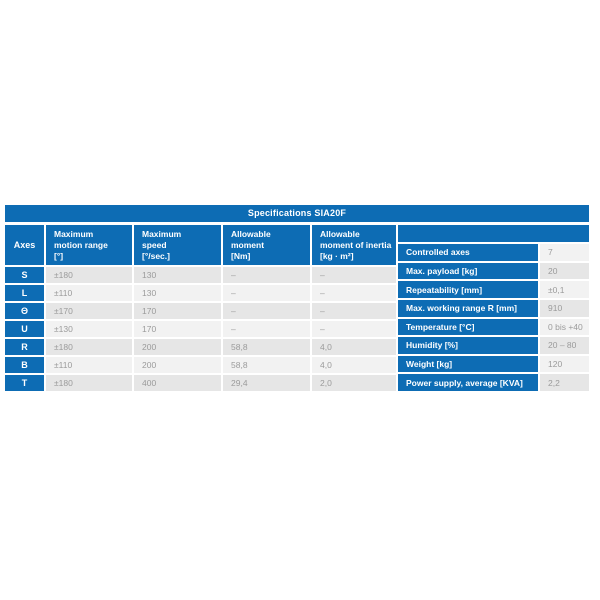 This screenshot has width=600, height=600. I want to click on spec-label: Max. working range R [mm], so click(468, 308).